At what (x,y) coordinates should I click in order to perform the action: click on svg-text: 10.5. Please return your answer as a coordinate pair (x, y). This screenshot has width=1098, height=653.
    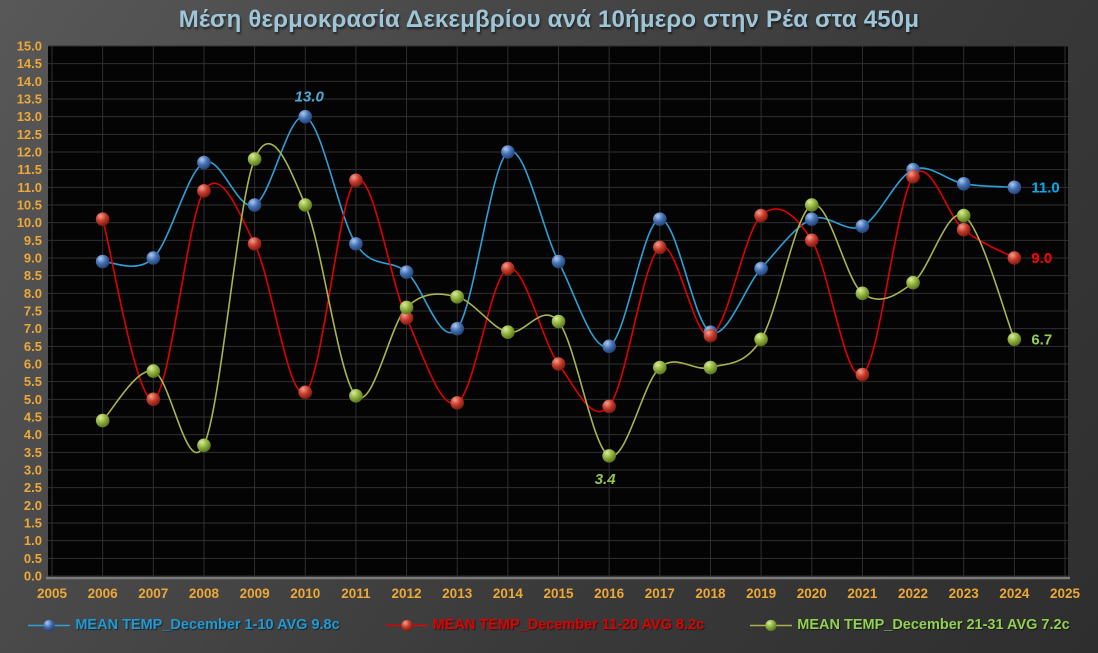
    Looking at the image, I should click on (29, 205).